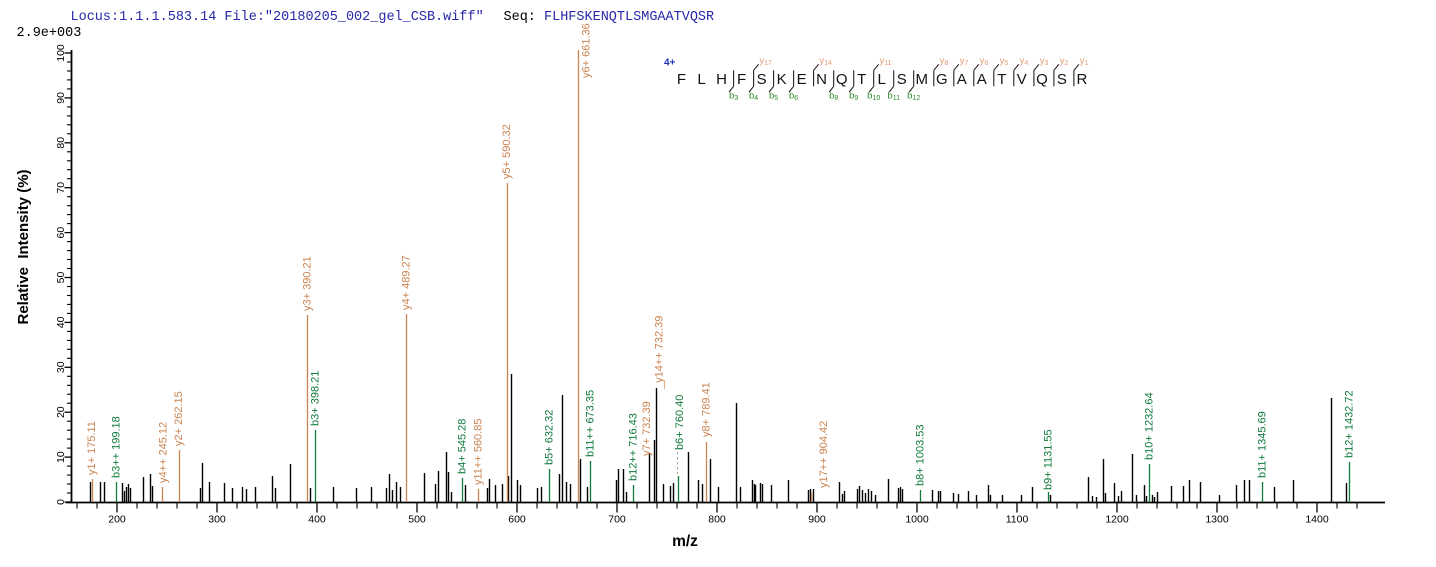 This screenshot has height=567, width=1436. Describe the element at coordinates (61, 233) in the screenshot. I see `svg-text: 60` at that location.